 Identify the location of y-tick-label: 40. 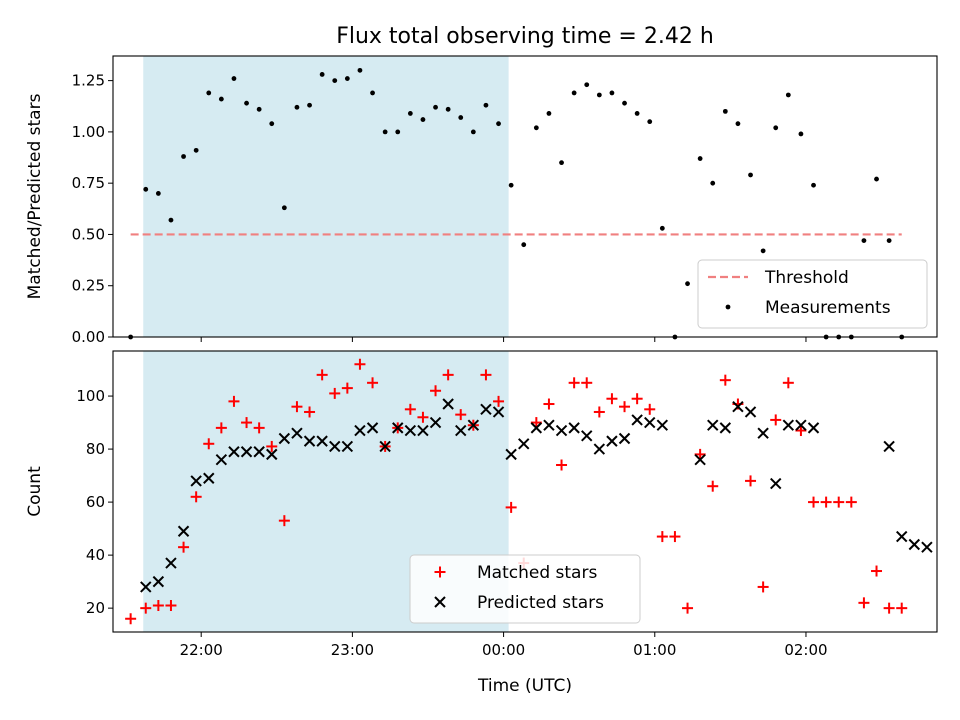
(95, 555).